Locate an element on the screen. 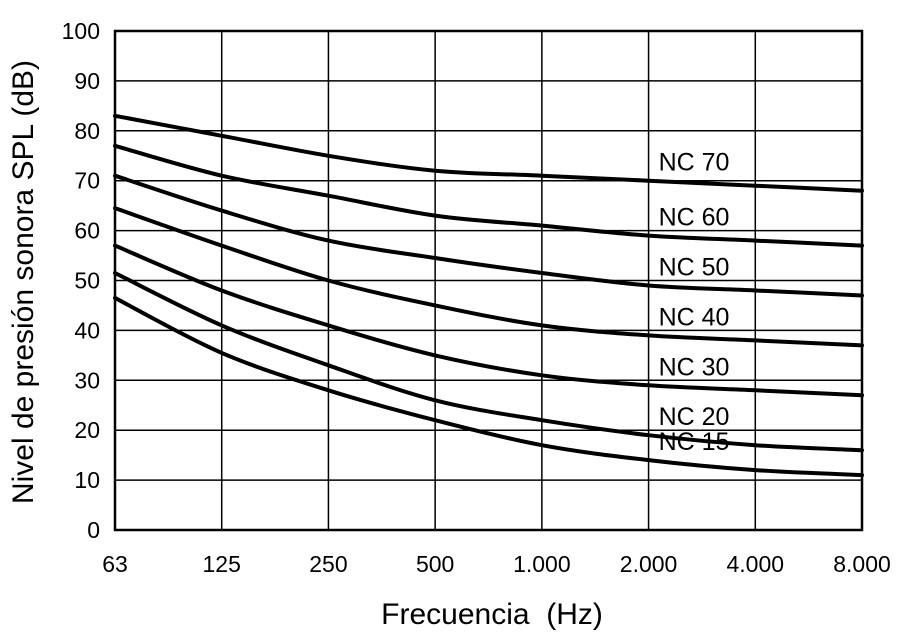 This screenshot has width=904, height=642. curve-label-nc-60: NC 60 is located at coordinates (694, 218).